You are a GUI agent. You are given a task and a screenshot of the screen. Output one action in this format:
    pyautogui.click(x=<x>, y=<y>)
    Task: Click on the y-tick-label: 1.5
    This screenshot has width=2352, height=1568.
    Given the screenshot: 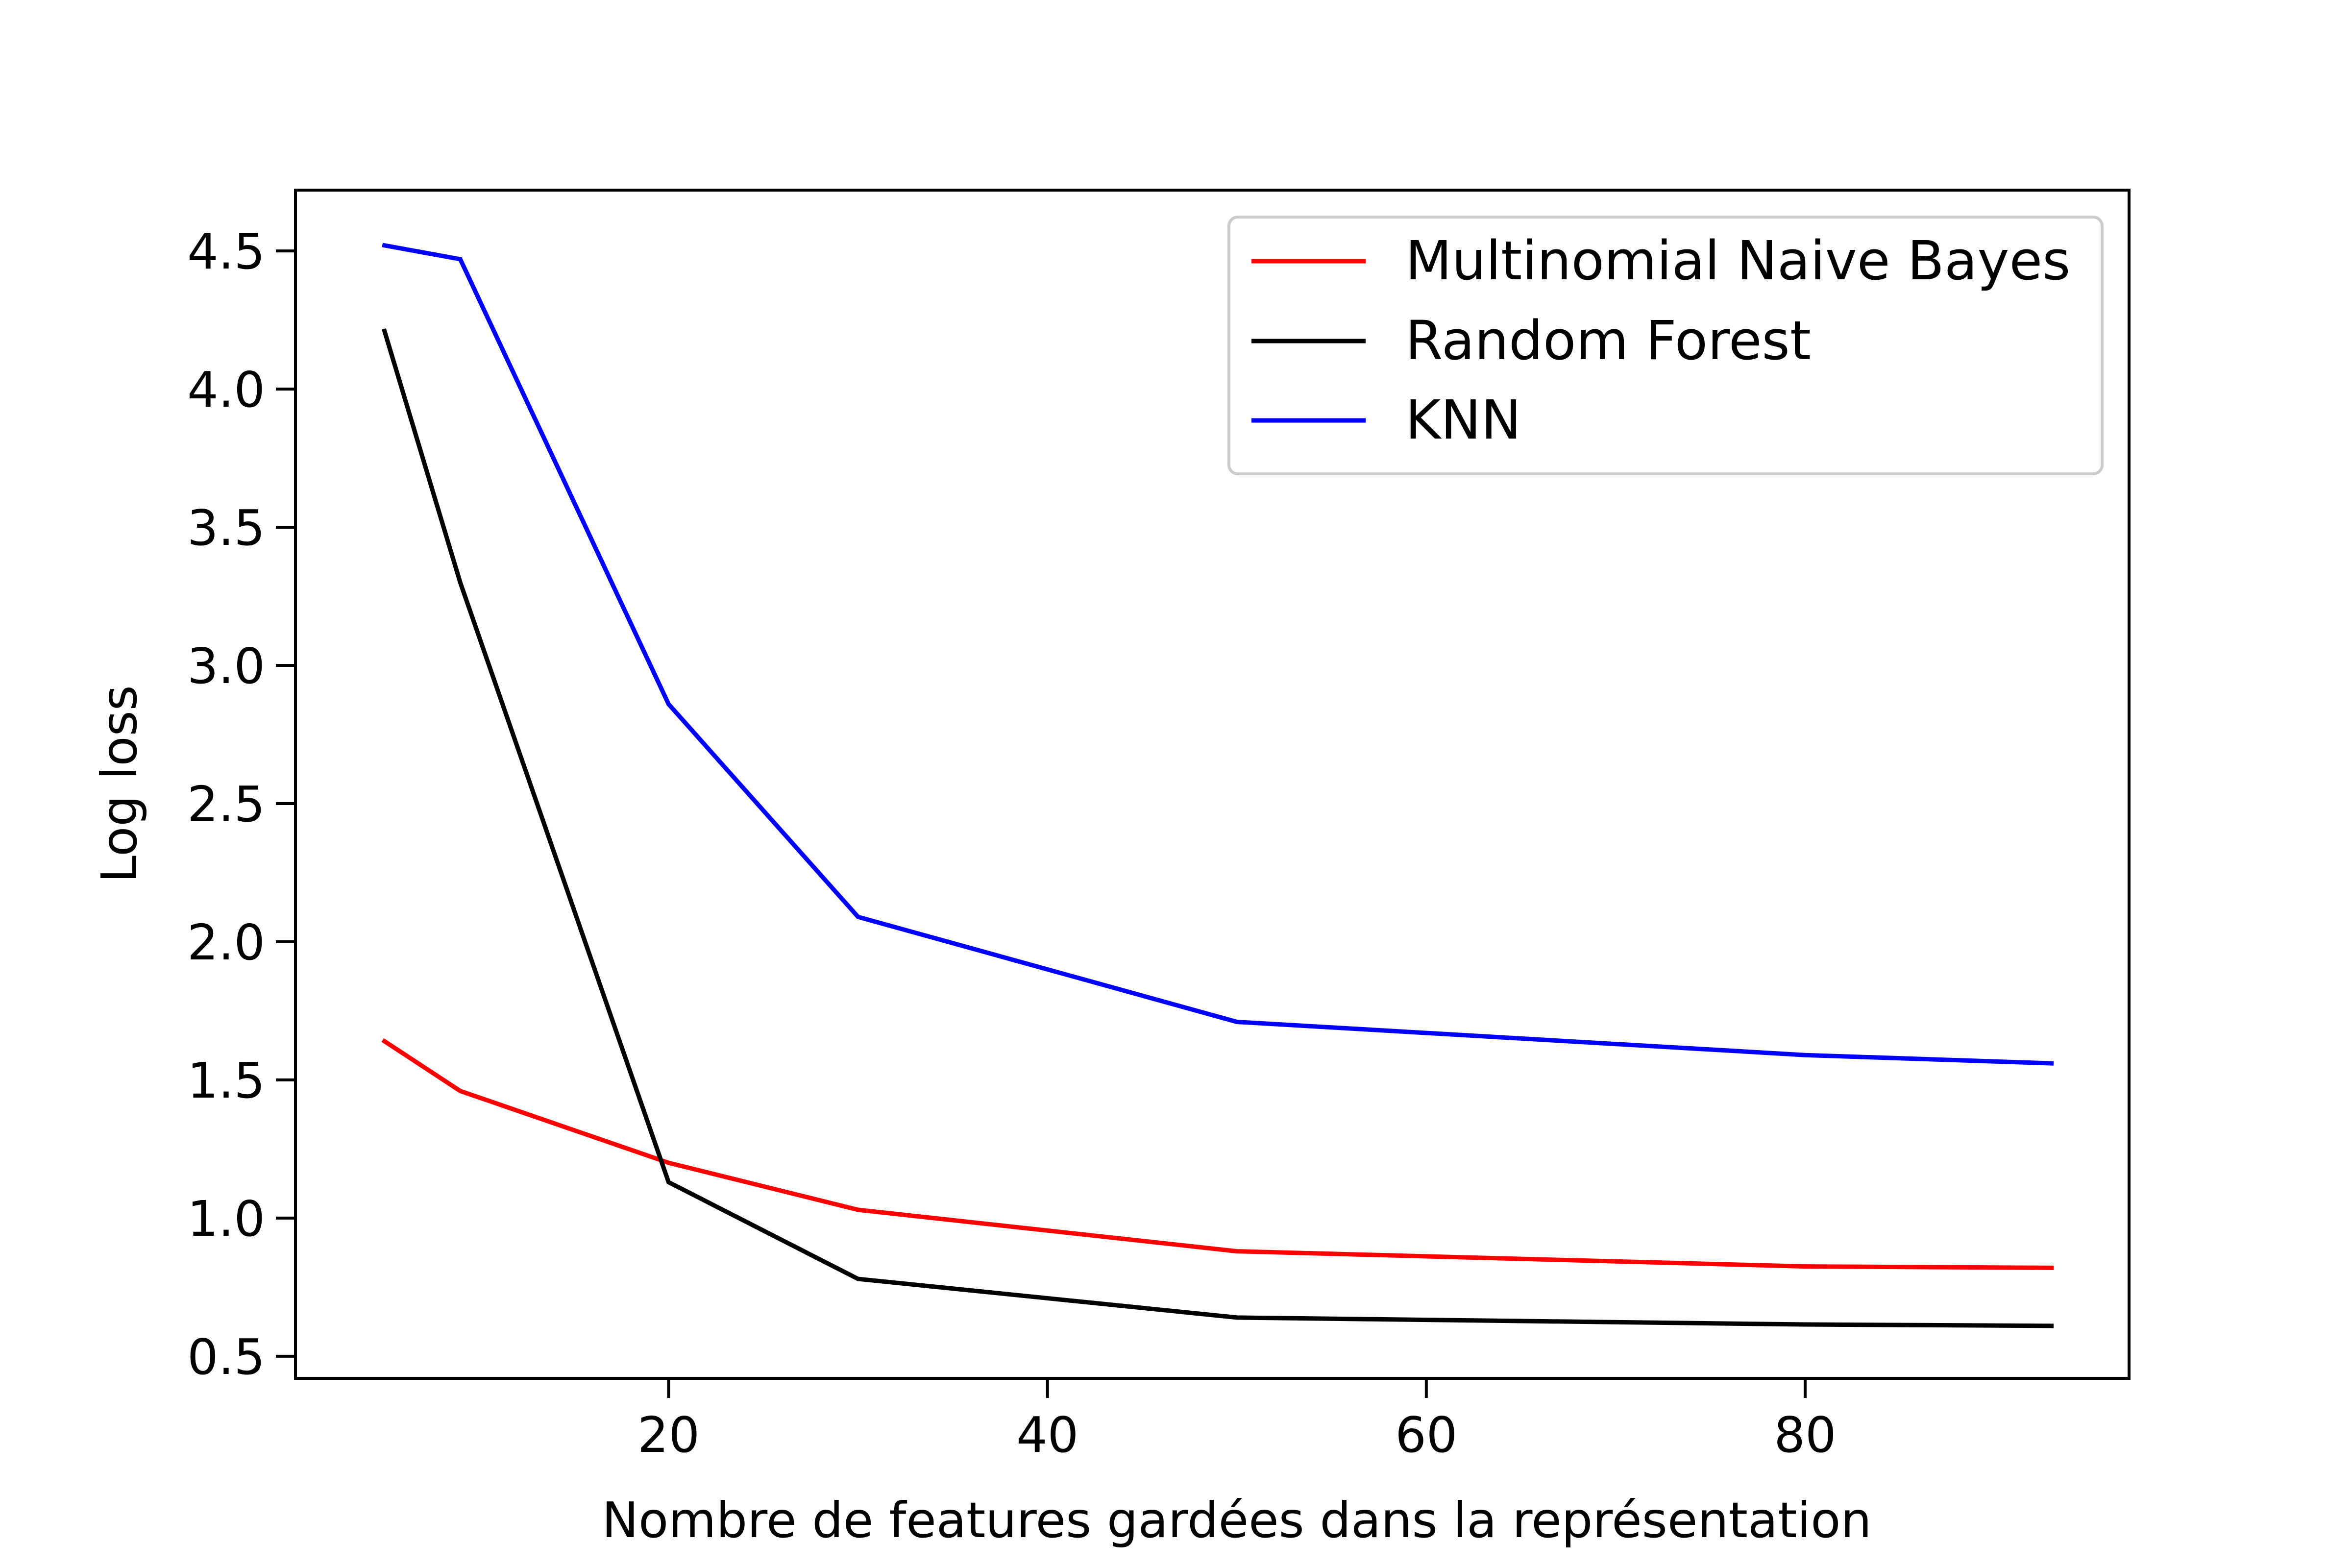 What is the action you would take?
    pyautogui.click(x=226, y=1080)
    